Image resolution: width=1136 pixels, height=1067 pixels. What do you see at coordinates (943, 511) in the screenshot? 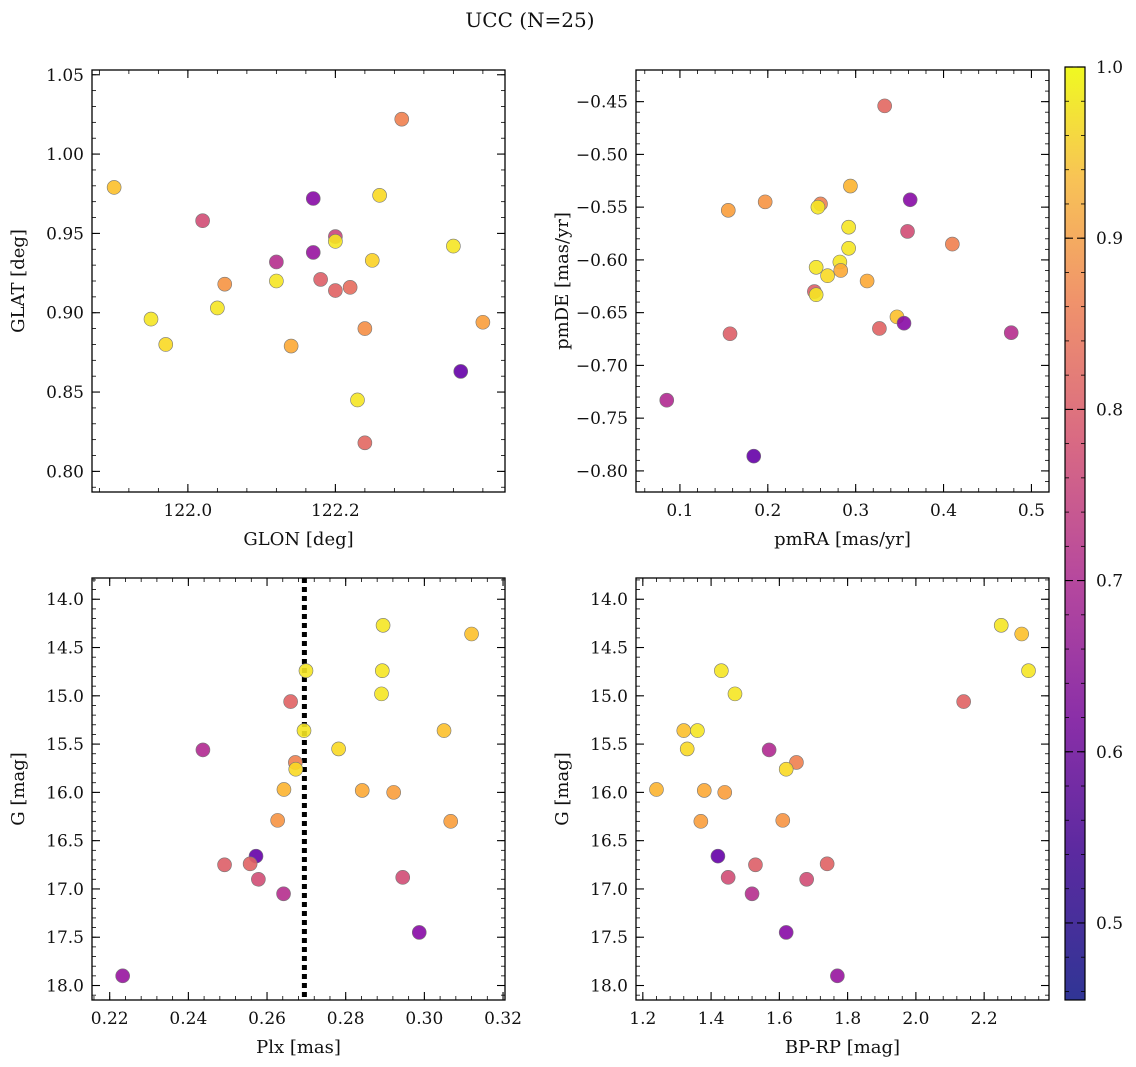
I see `x-tick-label: 0.4` at bounding box center [943, 511].